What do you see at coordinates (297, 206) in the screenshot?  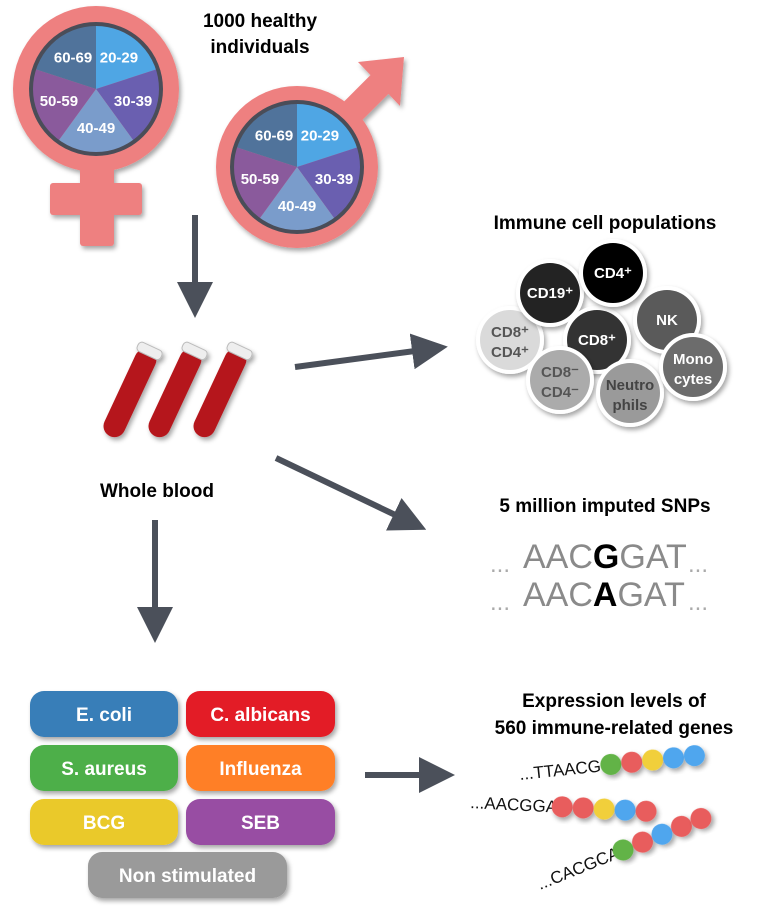 I see `male-age-label: 40-49` at bounding box center [297, 206].